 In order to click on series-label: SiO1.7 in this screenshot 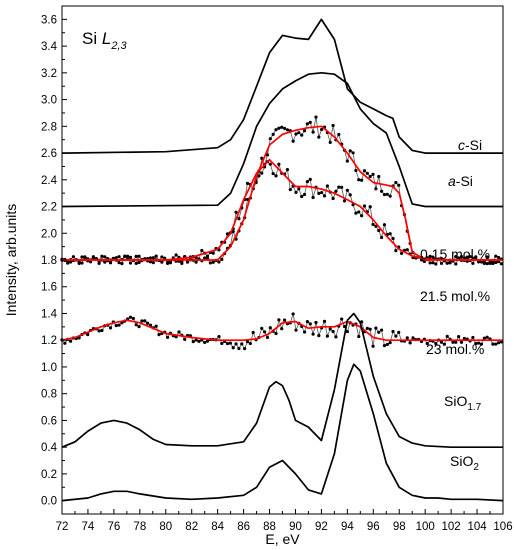, I will do `click(463, 403)`.